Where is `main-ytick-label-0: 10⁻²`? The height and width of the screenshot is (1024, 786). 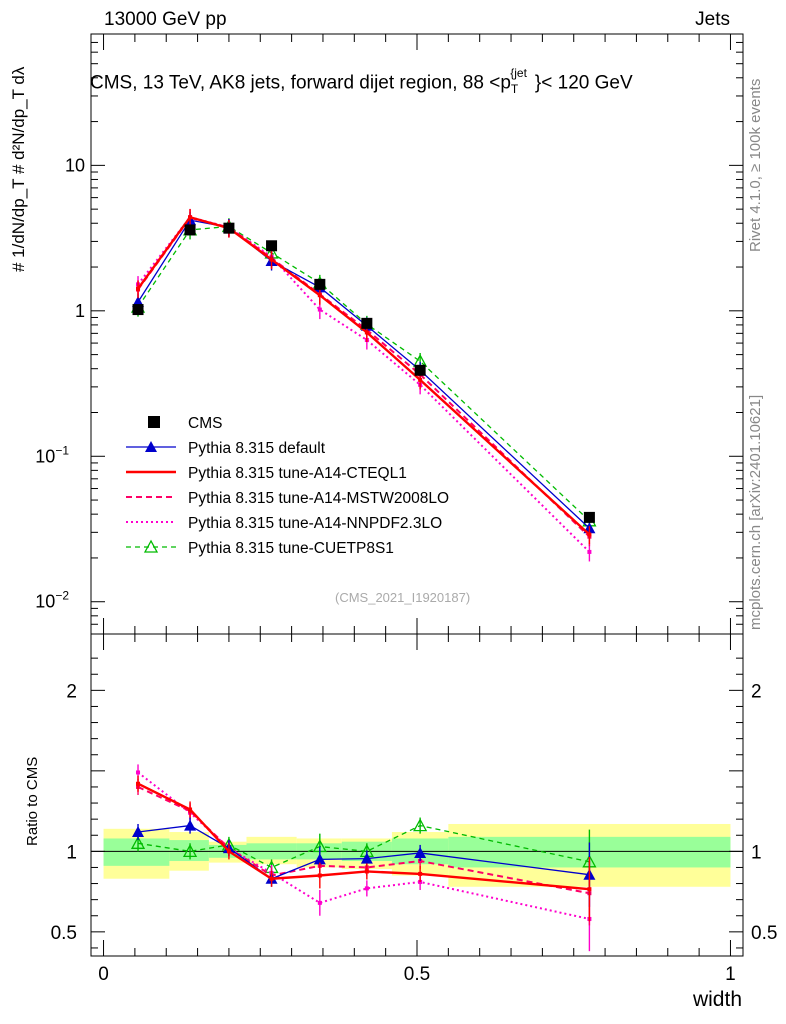 main-ytick-label-0: 10⁻² is located at coordinates (52, 600).